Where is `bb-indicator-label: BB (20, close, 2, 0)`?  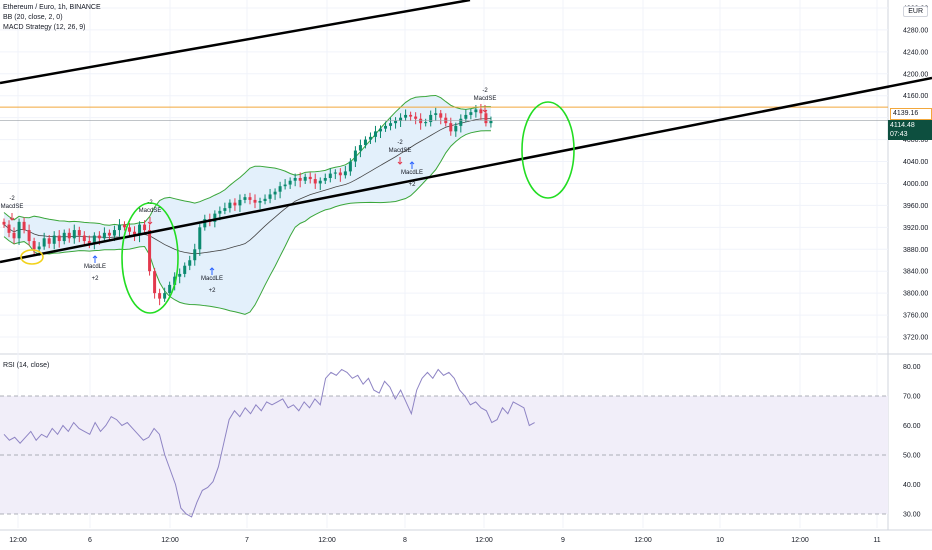
bb-indicator-label: BB (20, close, 2, 0) is located at coordinates (33, 17).